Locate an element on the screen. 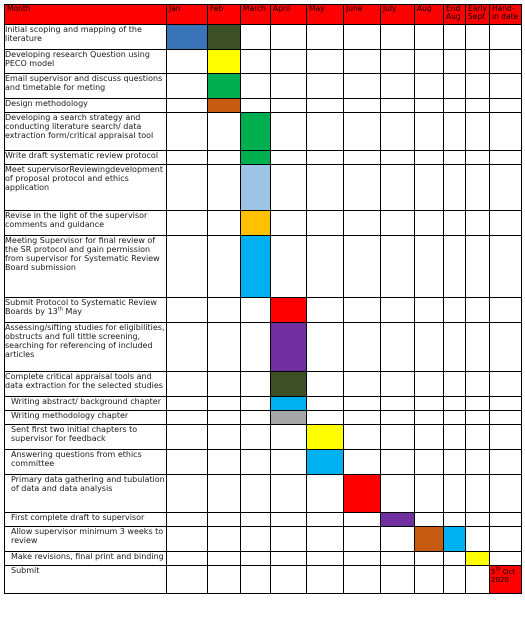  task-row: Write draft systematic review protocol is located at coordinates (263, 157).